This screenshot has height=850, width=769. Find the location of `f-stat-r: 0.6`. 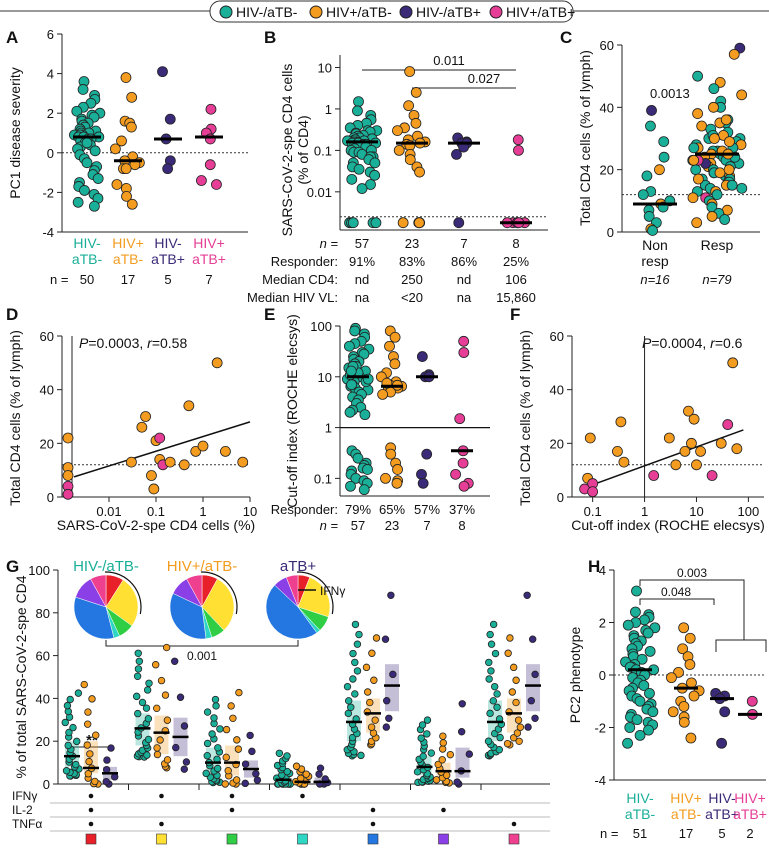

f-stat-r: 0.6 is located at coordinates (733, 343).